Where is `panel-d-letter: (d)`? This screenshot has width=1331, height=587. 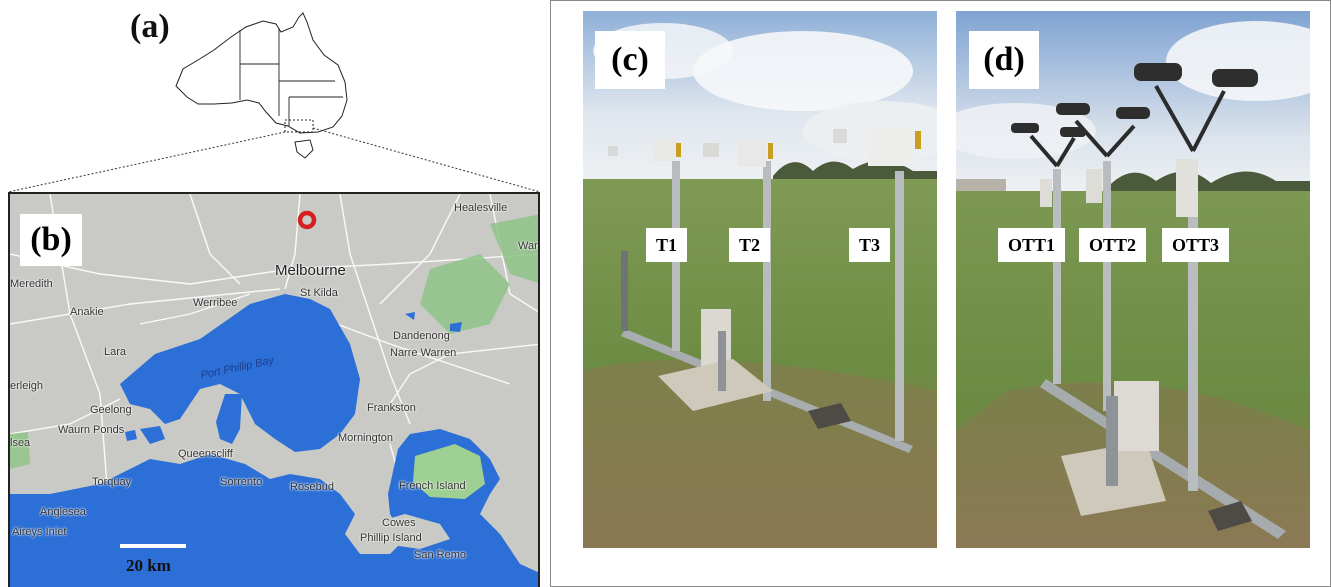 panel-d-letter: (d) is located at coordinates (1004, 60).